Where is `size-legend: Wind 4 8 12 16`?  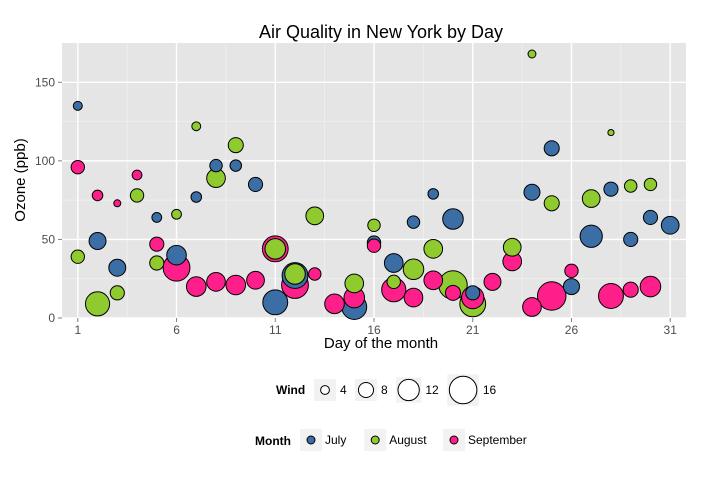 size-legend: Wind 4 8 12 16 is located at coordinates (386, 390).